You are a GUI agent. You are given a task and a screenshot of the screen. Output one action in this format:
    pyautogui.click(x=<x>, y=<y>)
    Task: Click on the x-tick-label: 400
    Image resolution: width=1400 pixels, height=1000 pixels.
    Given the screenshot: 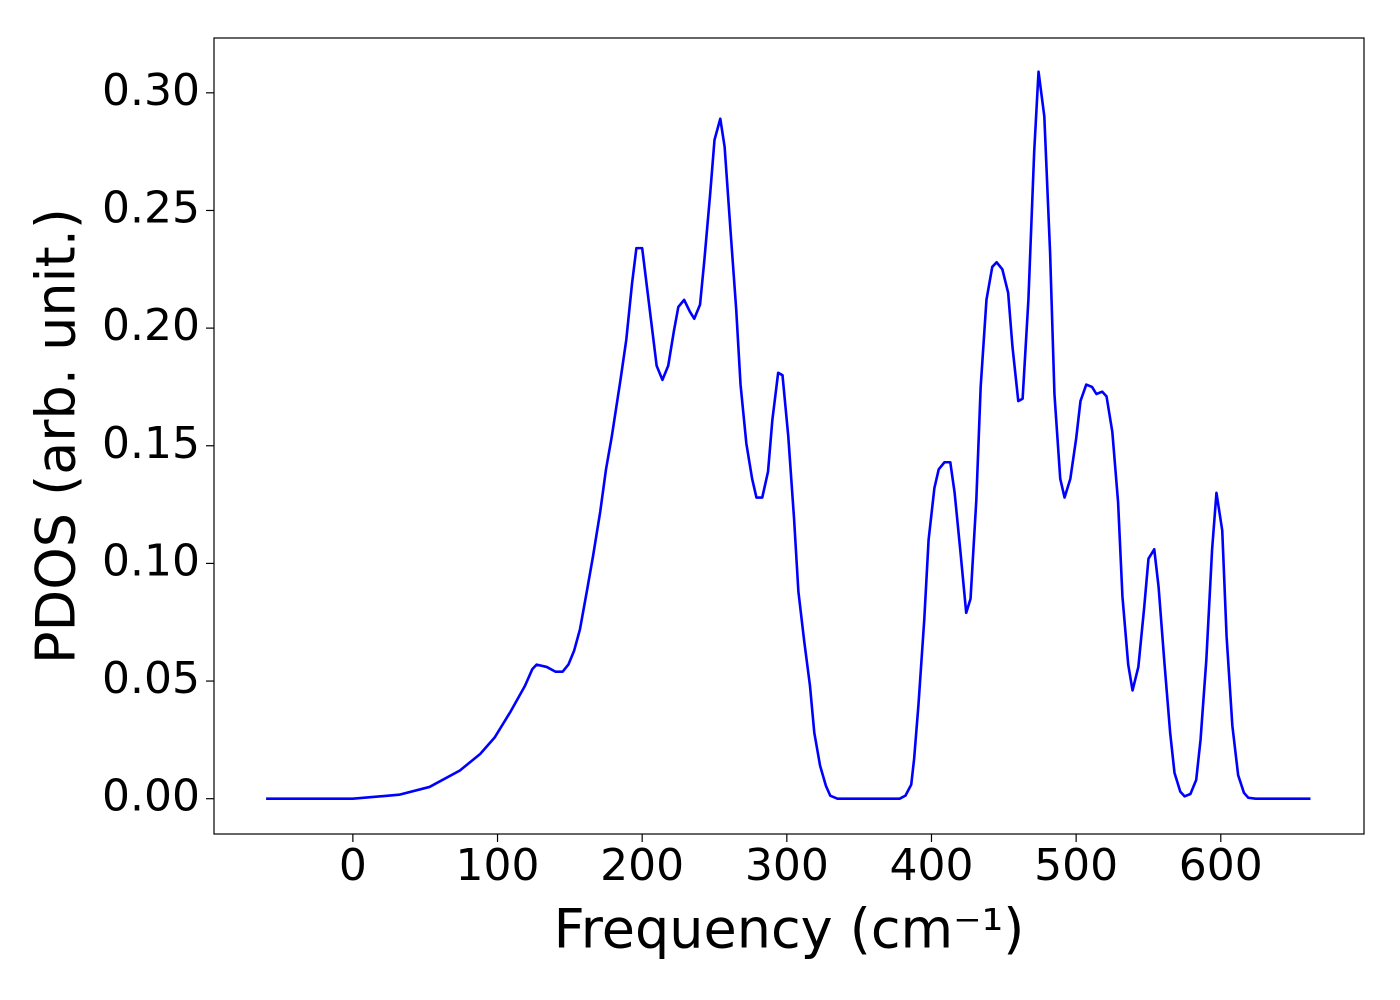 What is the action you would take?
    pyautogui.click(x=931, y=865)
    